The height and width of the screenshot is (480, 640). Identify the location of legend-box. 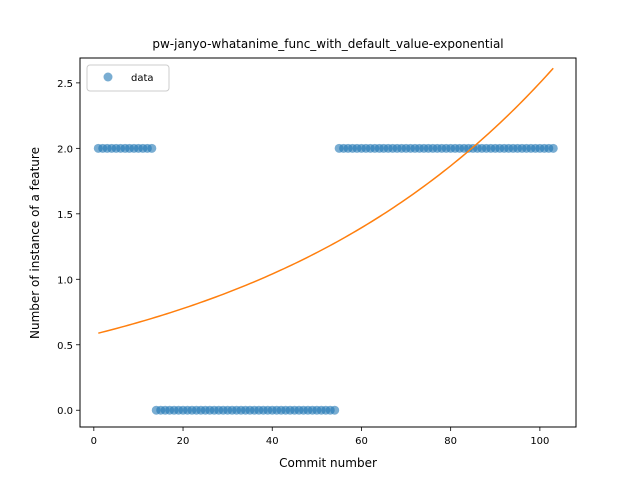
(128, 78).